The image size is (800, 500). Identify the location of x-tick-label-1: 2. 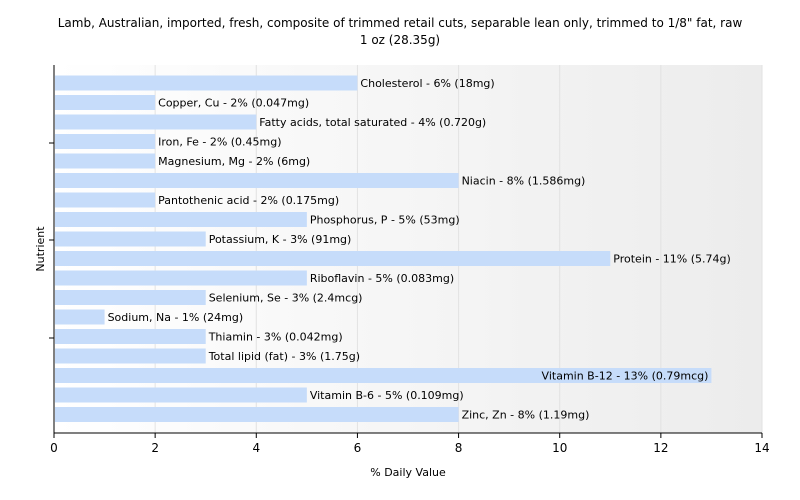
(155, 448).